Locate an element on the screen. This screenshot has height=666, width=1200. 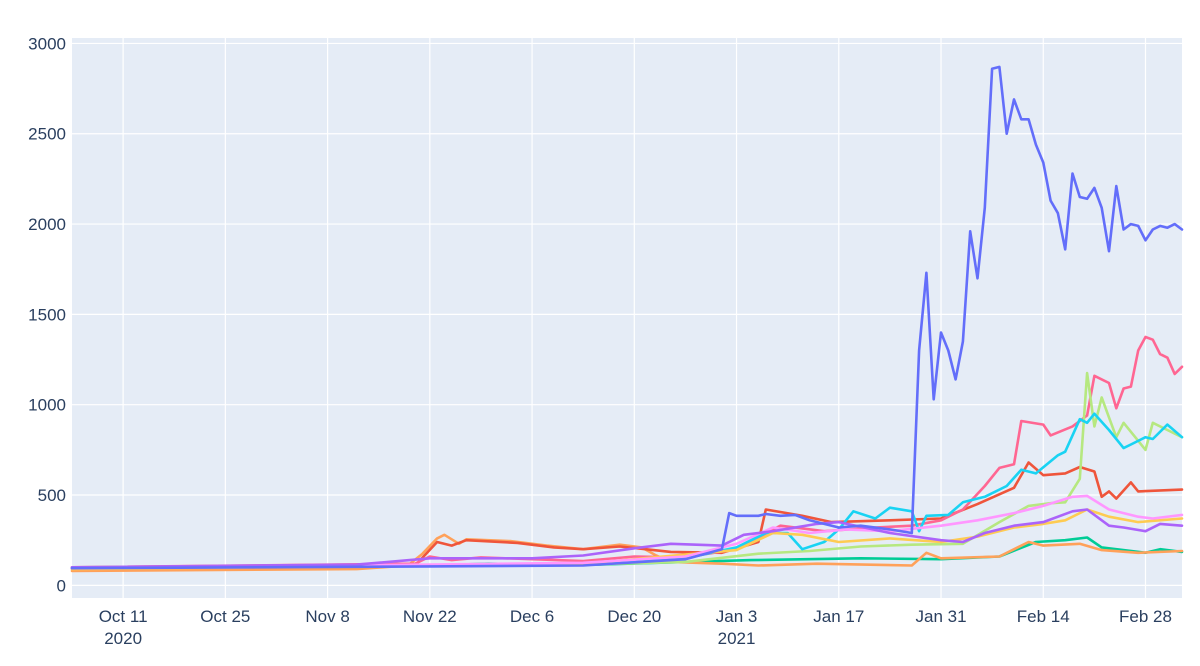
x-tick-label: Dec 6 is located at coordinates (532, 616).